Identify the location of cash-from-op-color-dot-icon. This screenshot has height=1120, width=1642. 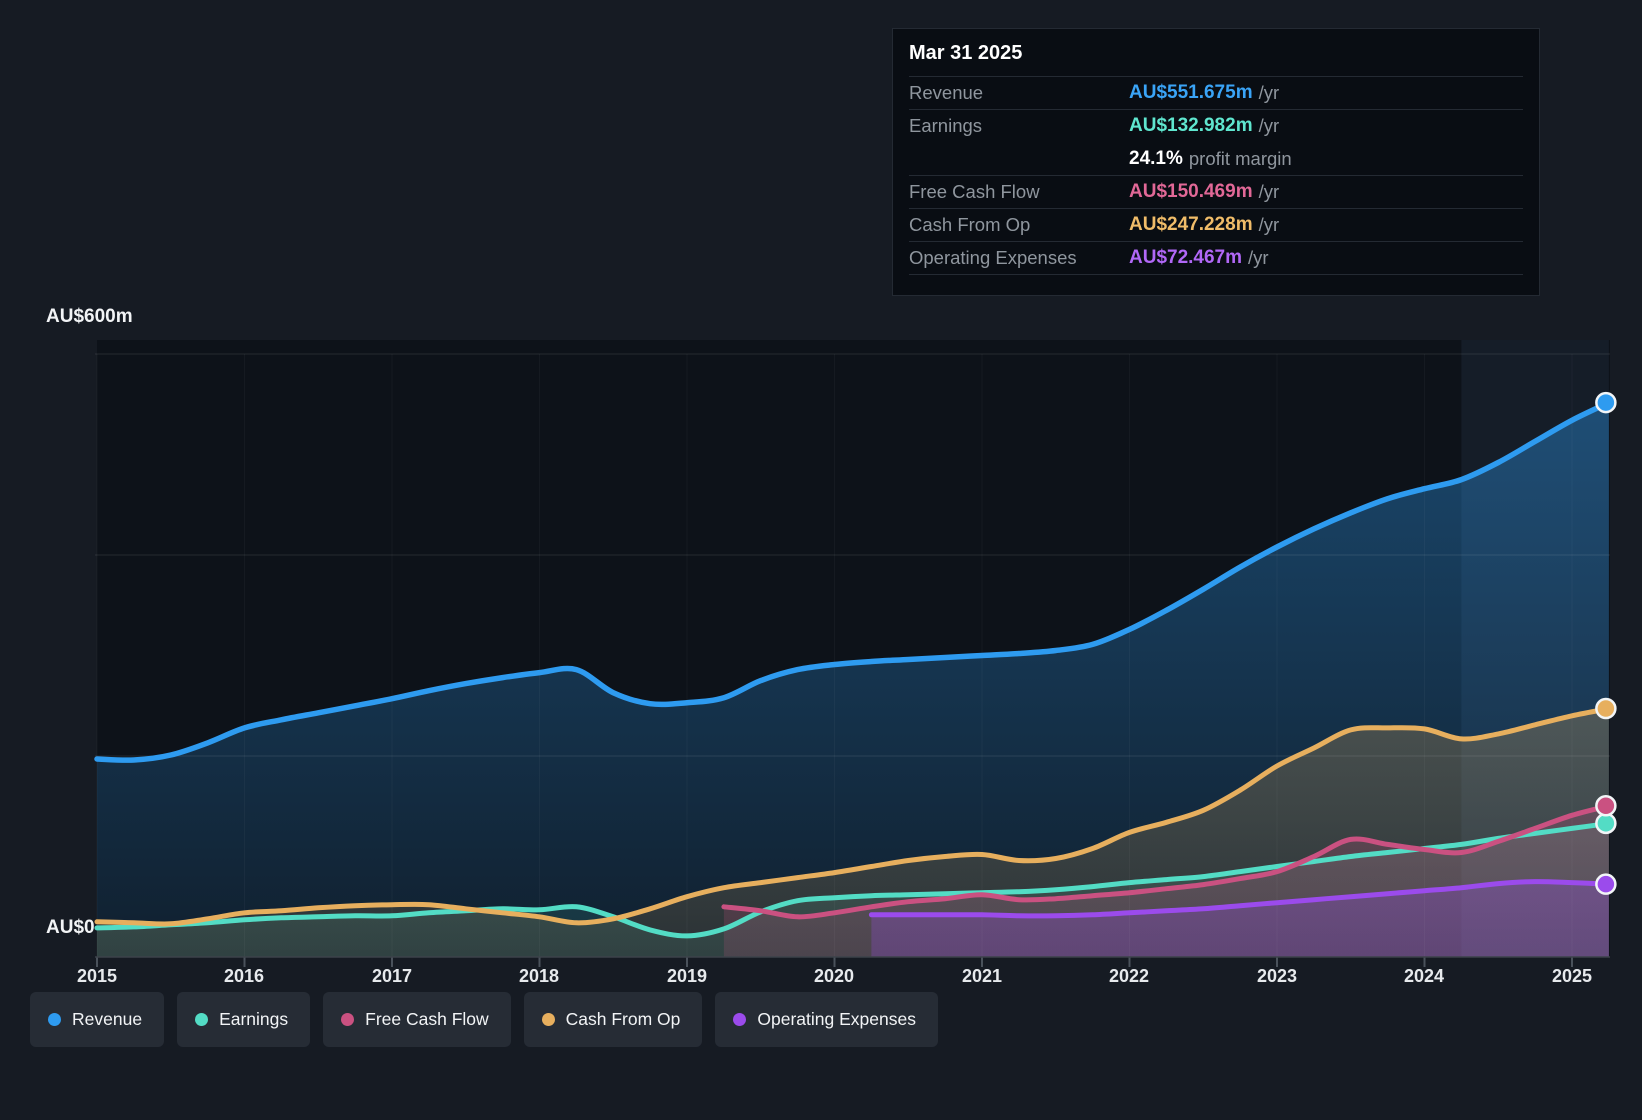
(548, 1019).